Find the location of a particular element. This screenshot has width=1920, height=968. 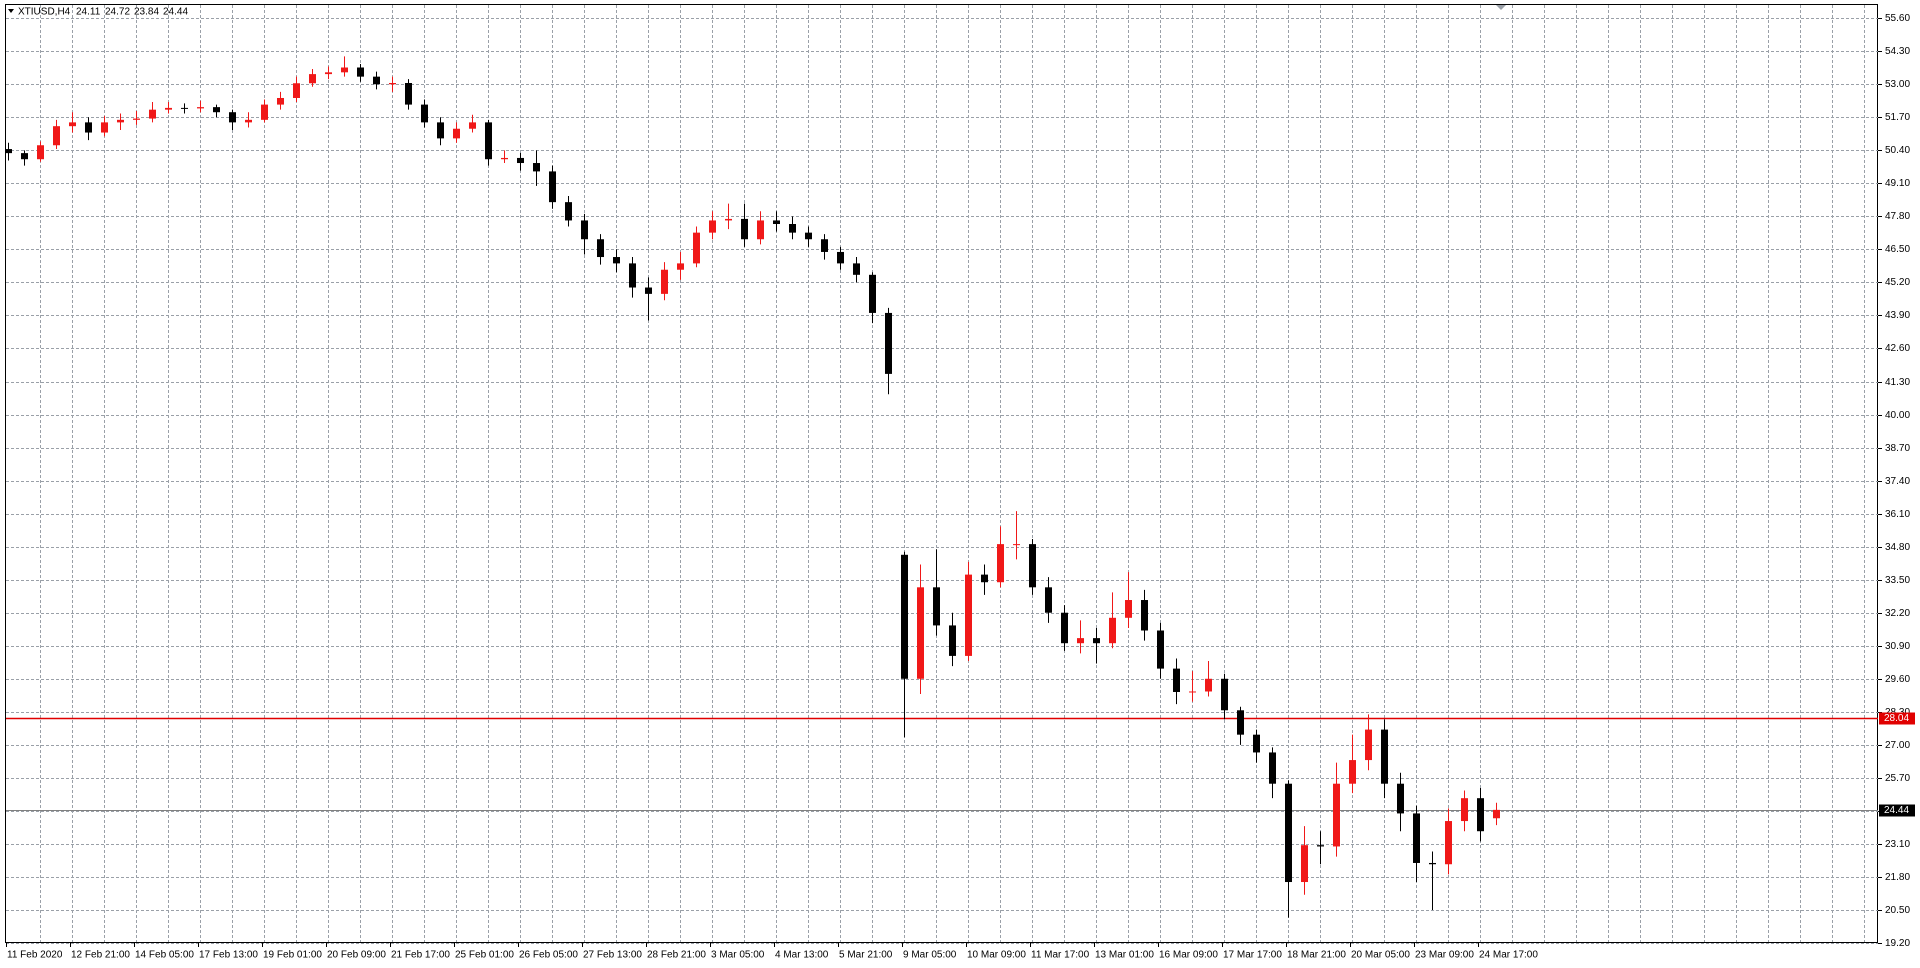

x-tick-label: 23 Mar 09:00 is located at coordinates (1444, 955).